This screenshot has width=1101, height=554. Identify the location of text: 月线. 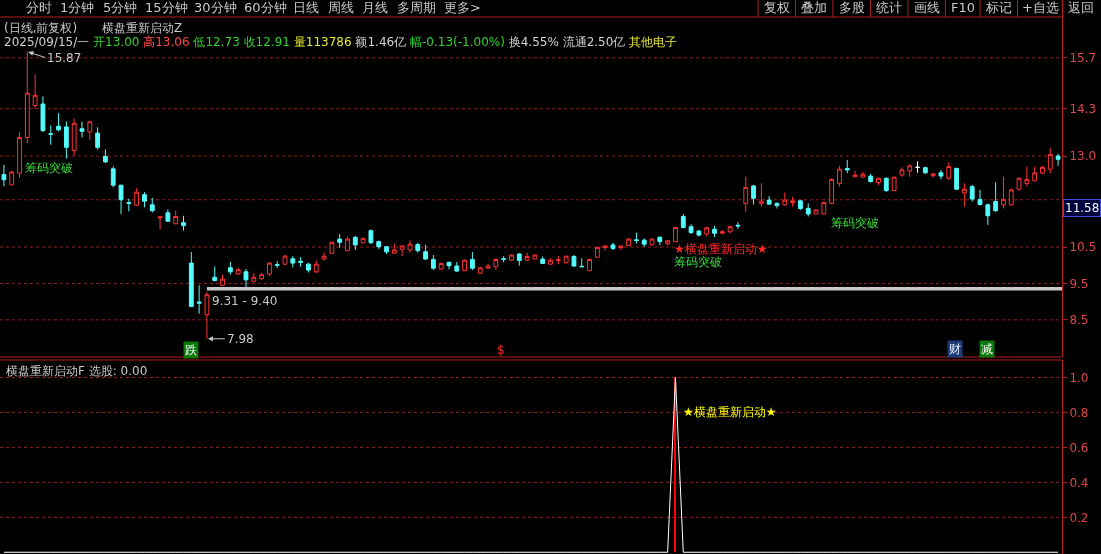
(375, 7).